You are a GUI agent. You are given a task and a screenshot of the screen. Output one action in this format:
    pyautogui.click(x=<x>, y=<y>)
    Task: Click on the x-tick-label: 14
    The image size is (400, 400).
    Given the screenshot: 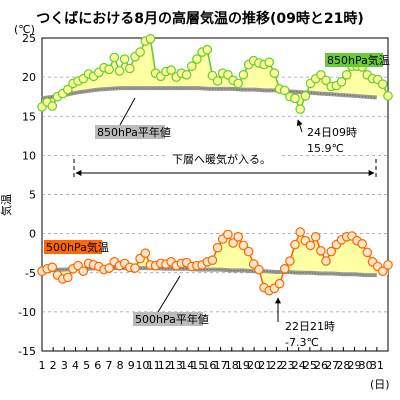 What is the action you would take?
    pyautogui.click(x=187, y=365)
    